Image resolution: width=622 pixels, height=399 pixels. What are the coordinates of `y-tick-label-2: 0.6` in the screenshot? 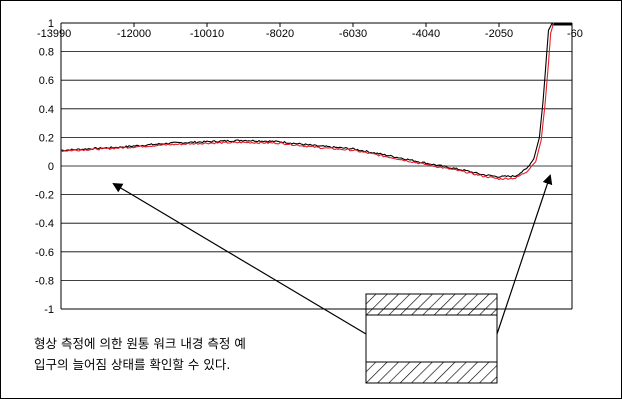 It's located at (46, 81).